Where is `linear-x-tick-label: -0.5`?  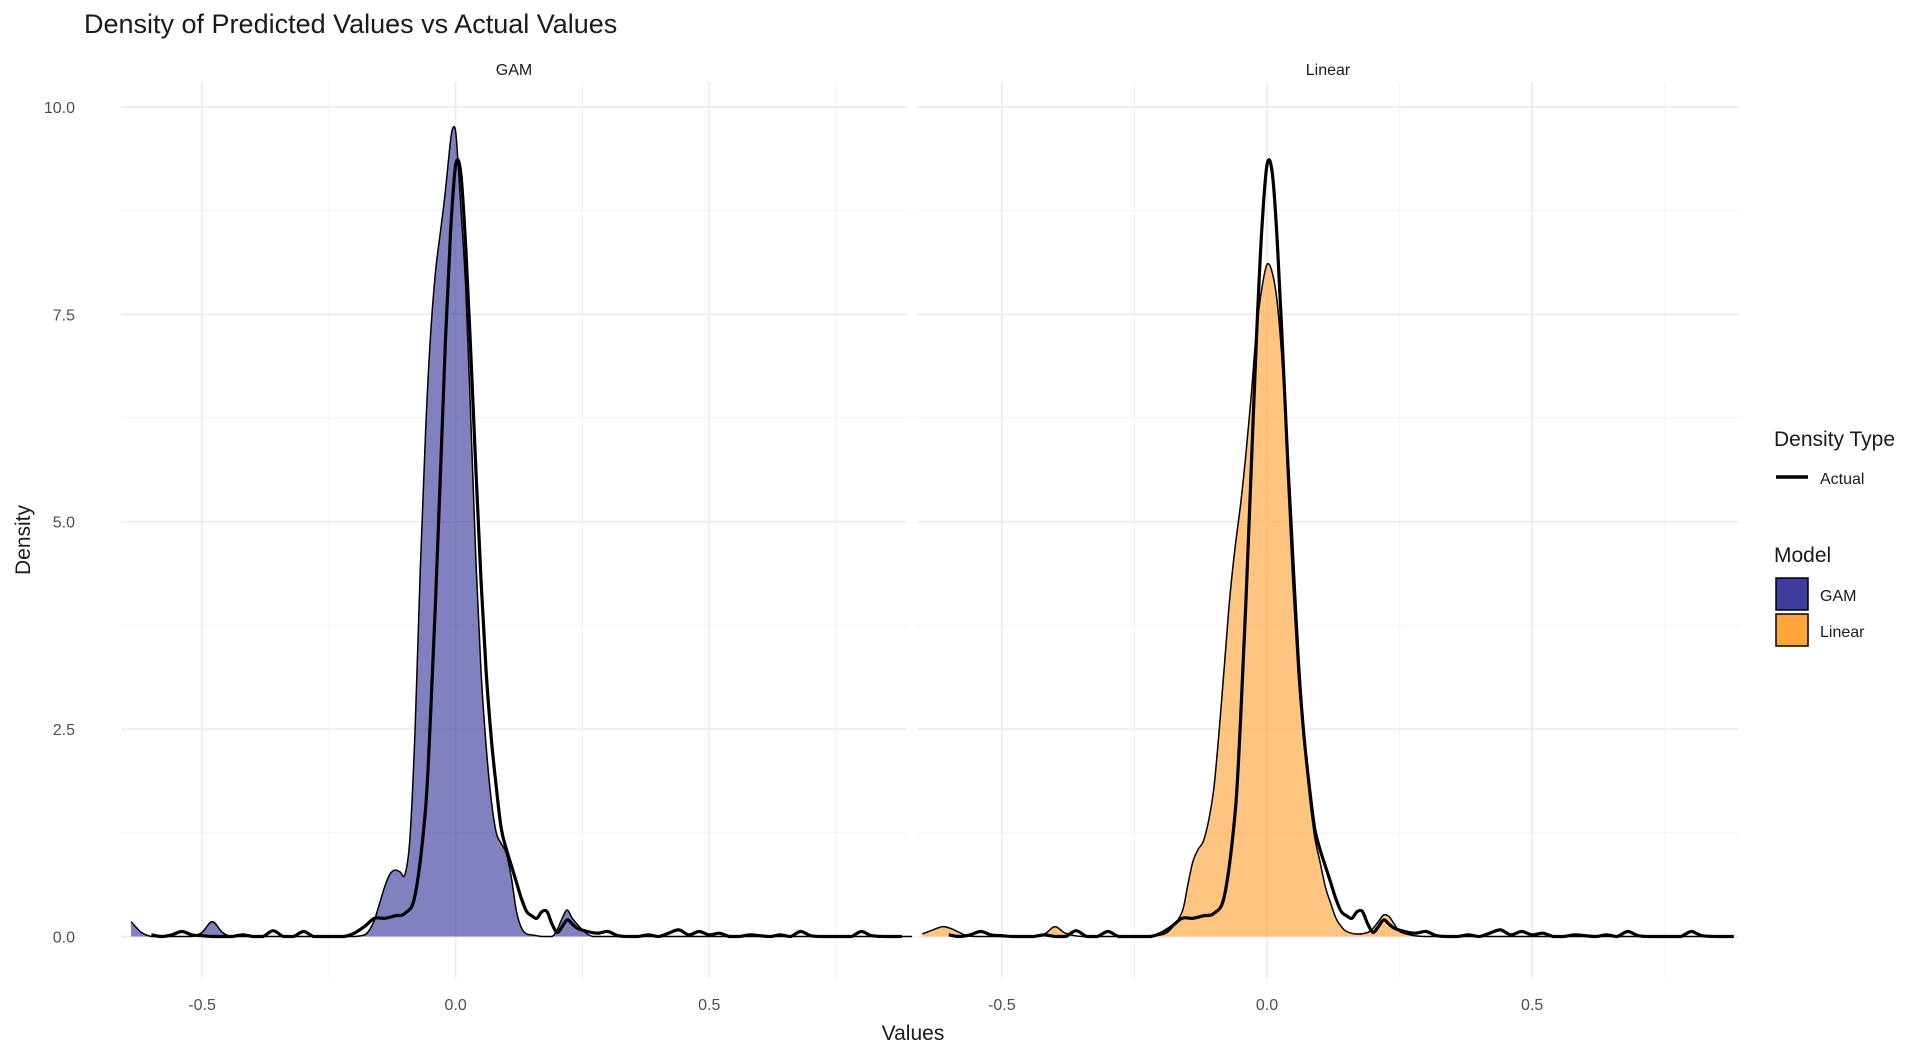
linear-x-tick-label: -0.5 is located at coordinates (1002, 1005).